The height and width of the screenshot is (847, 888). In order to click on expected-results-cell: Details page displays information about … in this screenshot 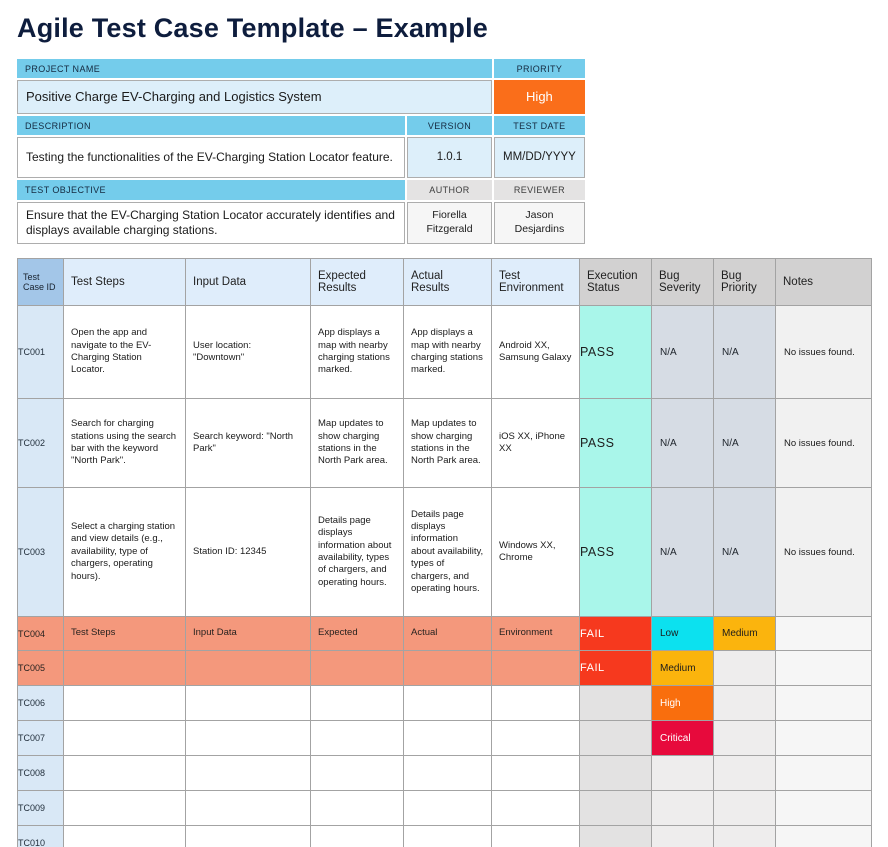, I will do `click(357, 552)`.